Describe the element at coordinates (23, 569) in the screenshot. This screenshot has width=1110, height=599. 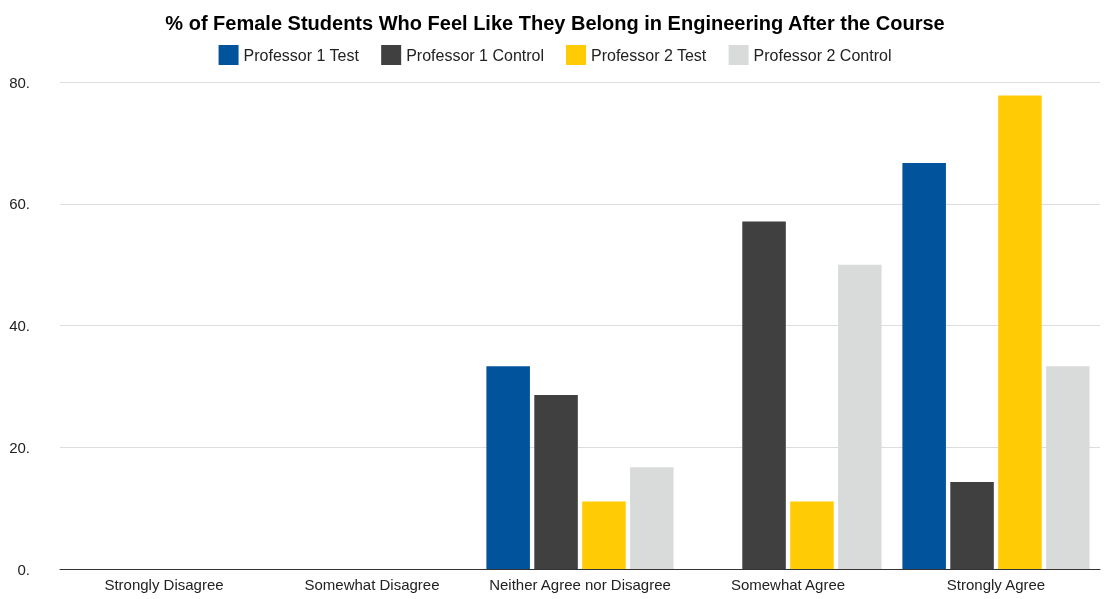
I see `y-tick-label: 0.` at that location.